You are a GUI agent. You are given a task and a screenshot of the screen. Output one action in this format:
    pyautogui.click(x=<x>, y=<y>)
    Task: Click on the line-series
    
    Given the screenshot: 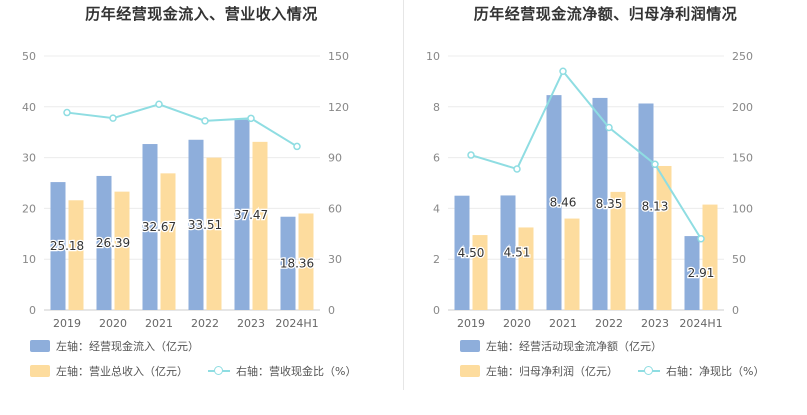 What is the action you would take?
    pyautogui.click(x=586, y=154)
    